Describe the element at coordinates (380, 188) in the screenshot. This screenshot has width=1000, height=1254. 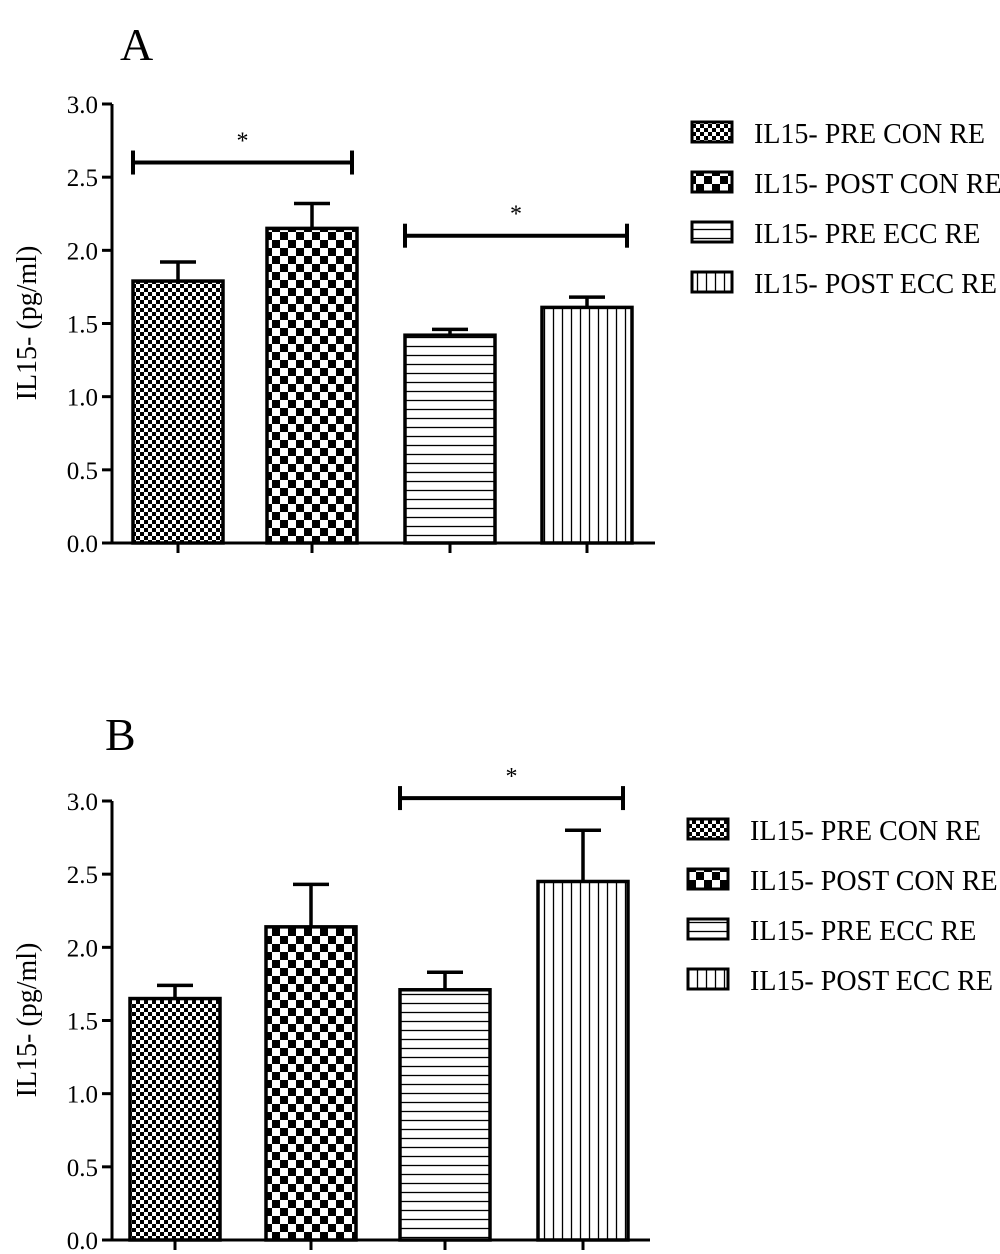
I see `significance-markers: **` at that location.